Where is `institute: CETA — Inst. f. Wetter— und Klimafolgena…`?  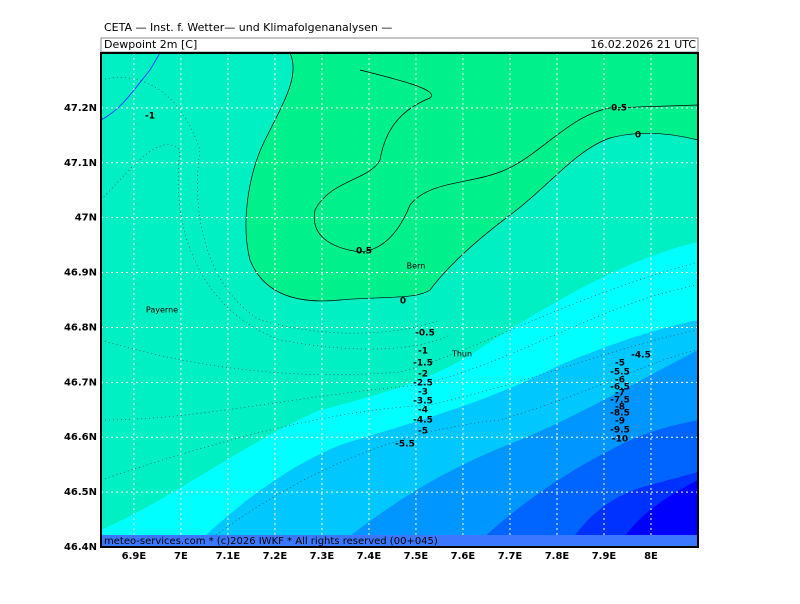 institute: CETA — Inst. f. Wetter— und Klimafolgena… is located at coordinates (248, 27).